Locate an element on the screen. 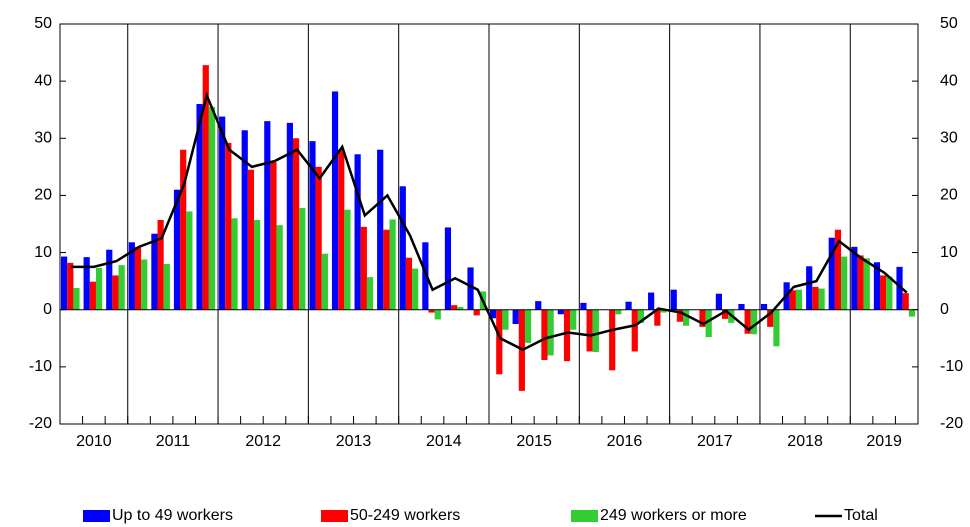 This screenshot has height=527, width=970. y-tick-label: 20 is located at coordinates (43, 195).